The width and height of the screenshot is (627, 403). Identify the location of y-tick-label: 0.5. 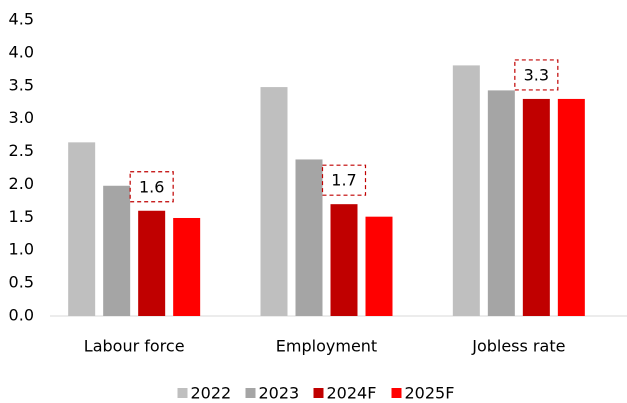
(21, 282).